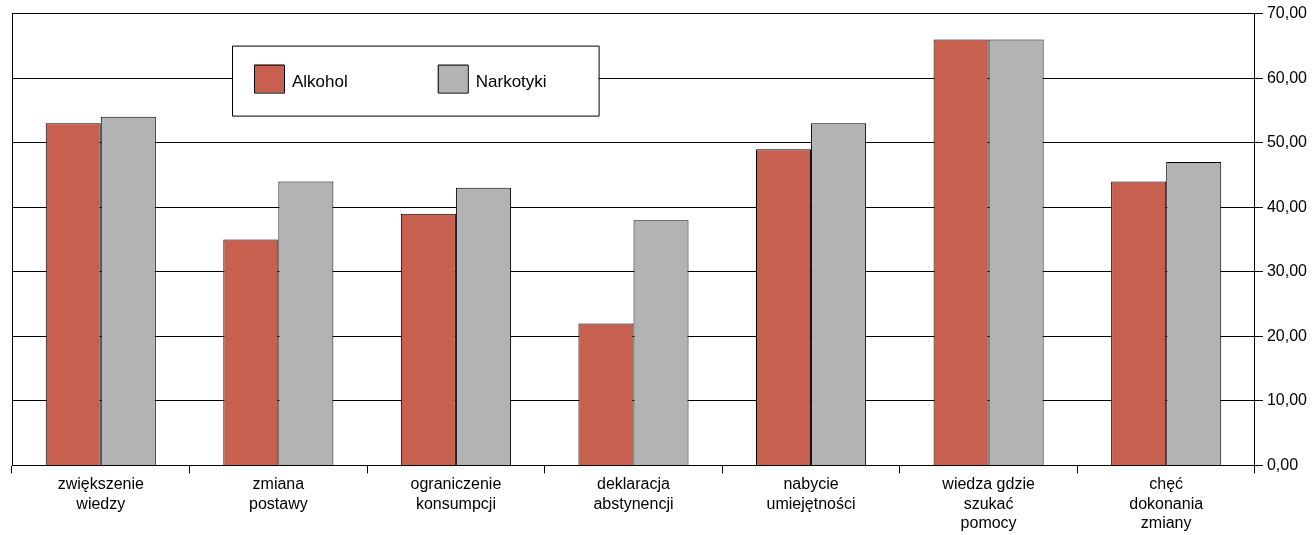 The width and height of the screenshot is (1315, 535). I want to click on legend-label: Alkohol, so click(320, 82).